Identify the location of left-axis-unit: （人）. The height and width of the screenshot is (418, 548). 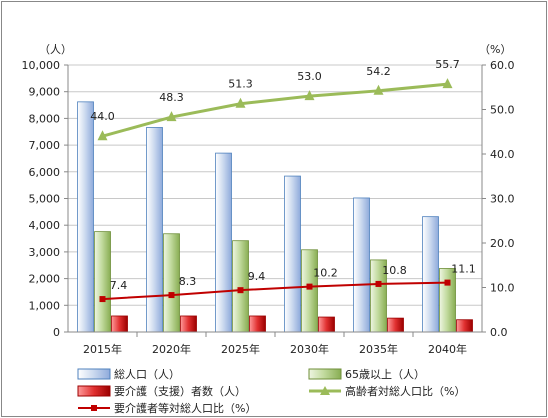
(55, 49).